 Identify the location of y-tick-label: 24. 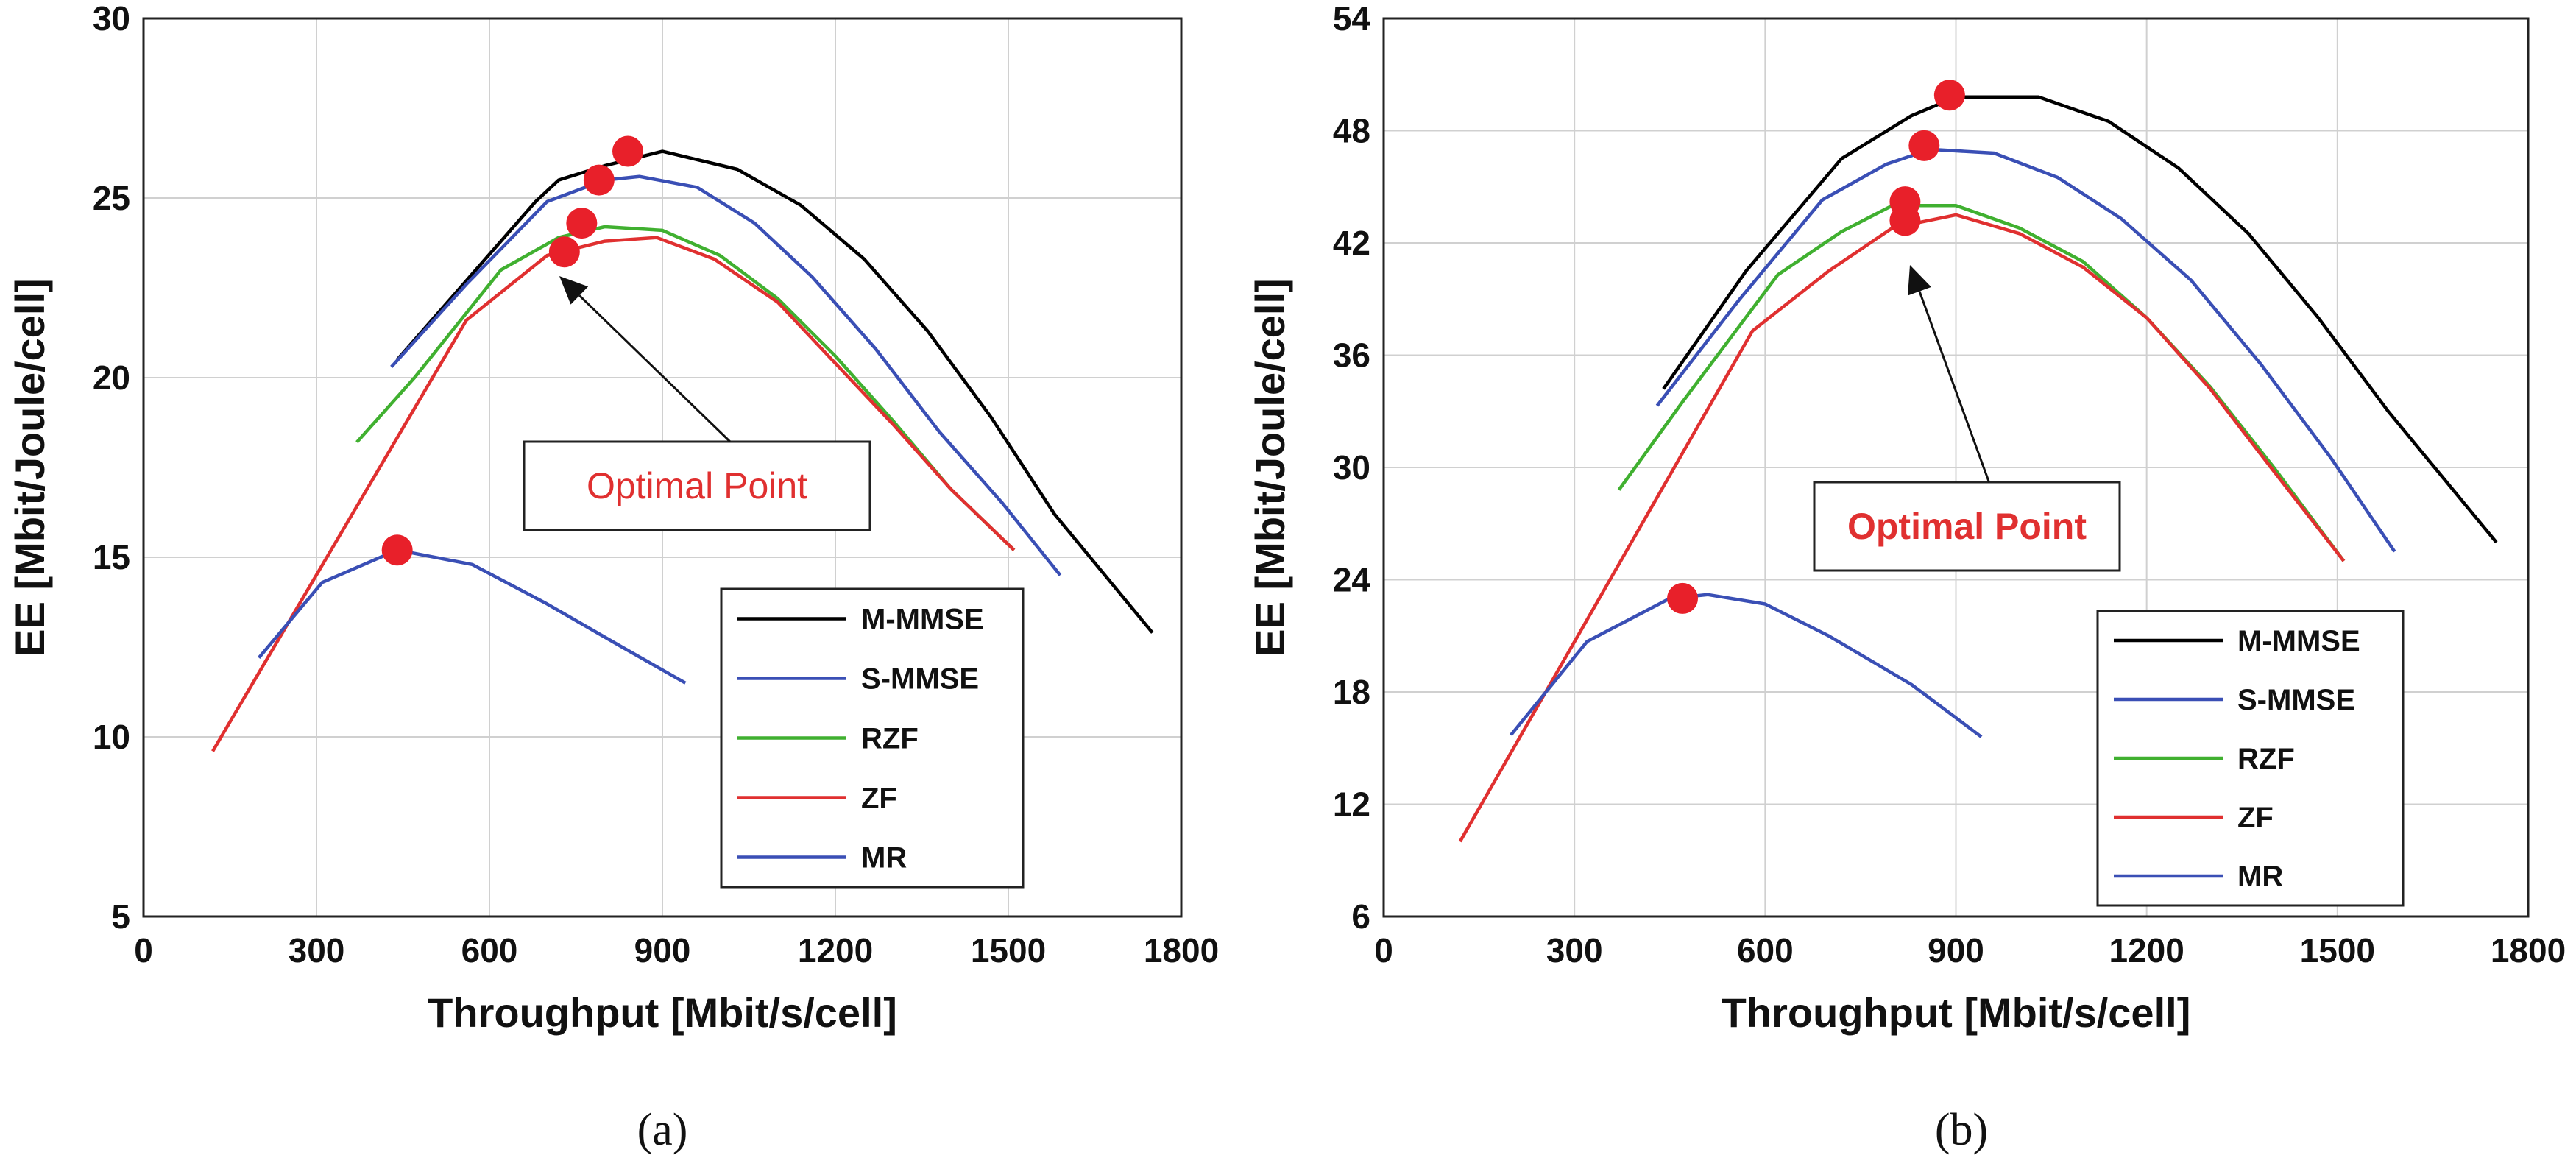
(1352, 580).